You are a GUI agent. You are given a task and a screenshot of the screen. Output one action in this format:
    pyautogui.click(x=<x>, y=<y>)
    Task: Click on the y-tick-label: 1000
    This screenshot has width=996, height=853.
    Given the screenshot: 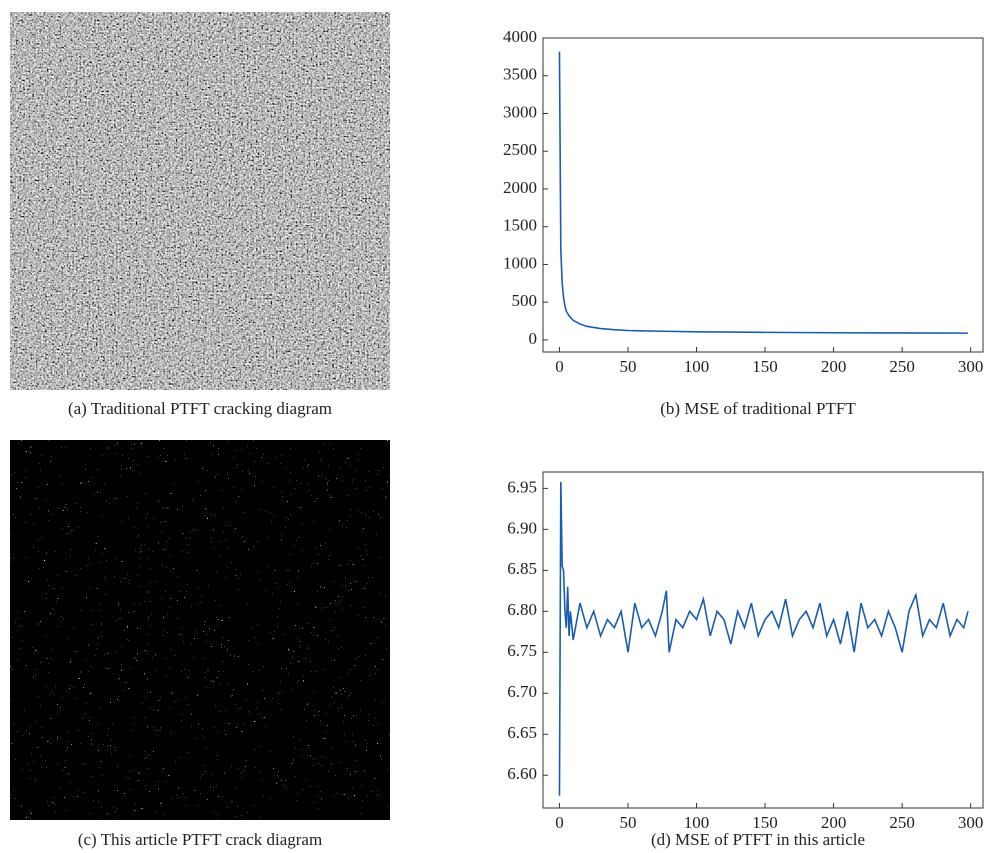 What is the action you would take?
    pyautogui.click(x=520, y=262)
    